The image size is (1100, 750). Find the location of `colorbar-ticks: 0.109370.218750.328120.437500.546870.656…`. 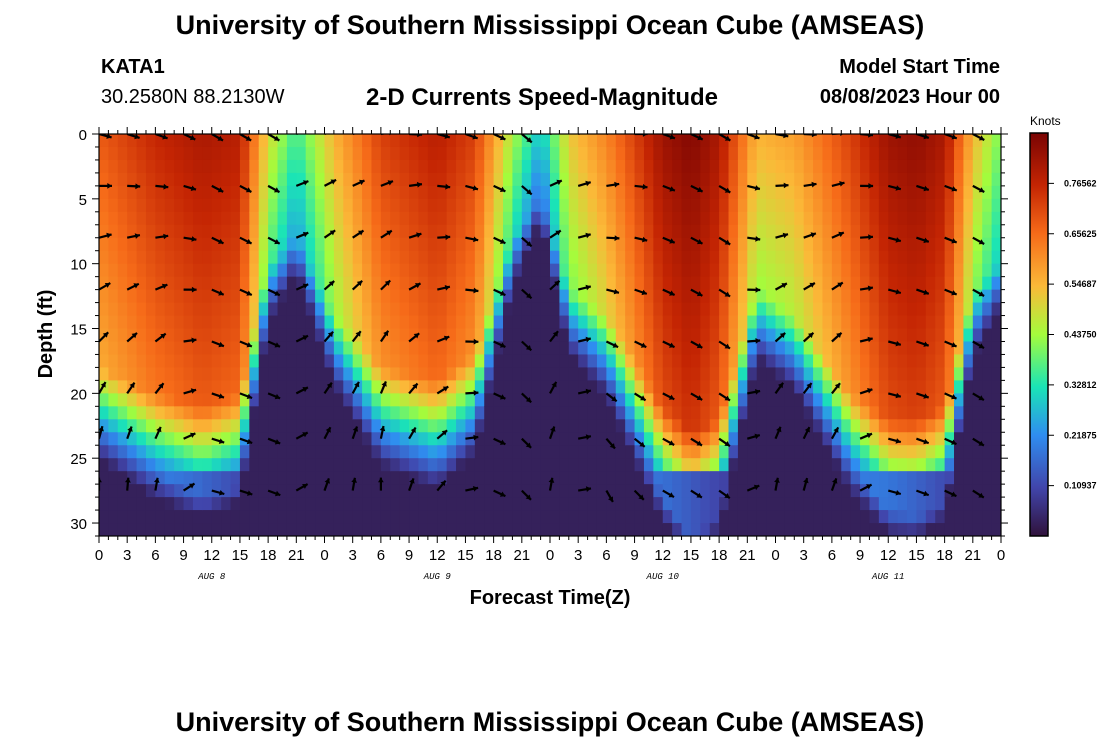

colorbar-ticks: 0.109370.218750.328120.437500.546870.656… is located at coordinates (1072, 334).